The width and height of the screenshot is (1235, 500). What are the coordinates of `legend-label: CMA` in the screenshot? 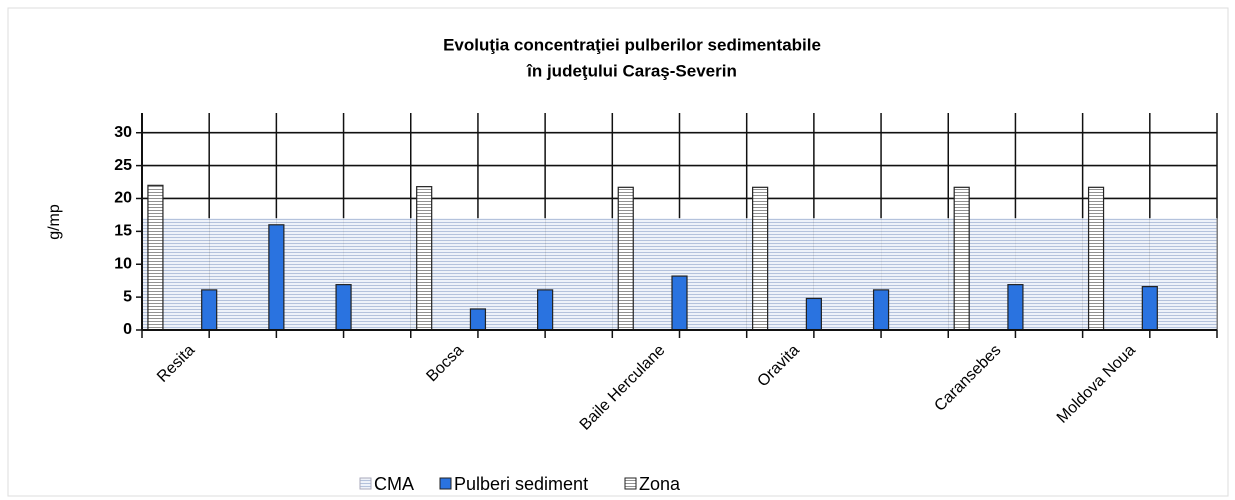 It's located at (394, 484).